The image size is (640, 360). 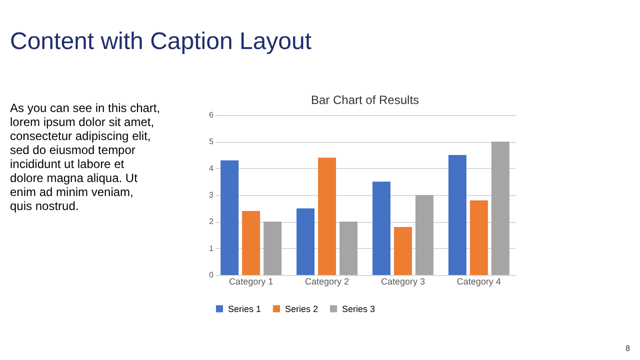 What do you see at coordinates (211, 141) in the screenshot?
I see `y-tick-label: 5` at bounding box center [211, 141].